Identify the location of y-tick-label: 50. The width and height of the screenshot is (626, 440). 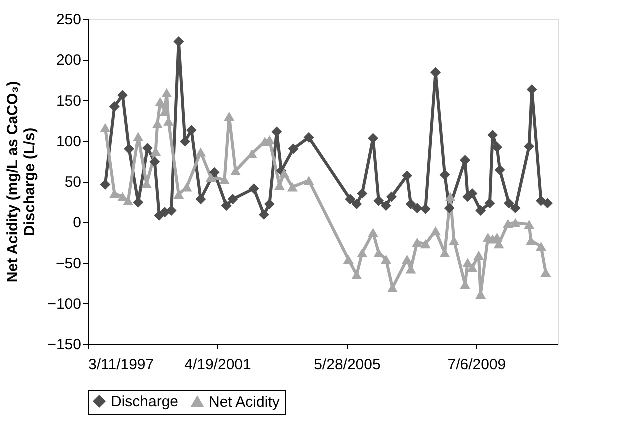
(73, 182).